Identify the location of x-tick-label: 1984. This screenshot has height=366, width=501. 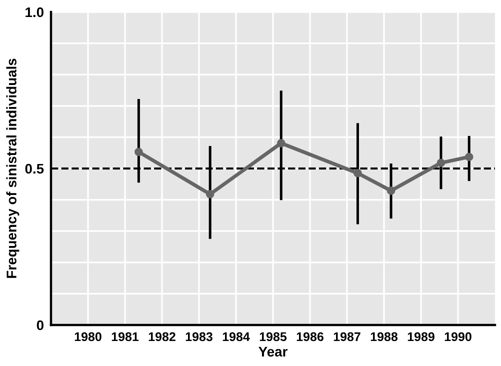
(236, 337).